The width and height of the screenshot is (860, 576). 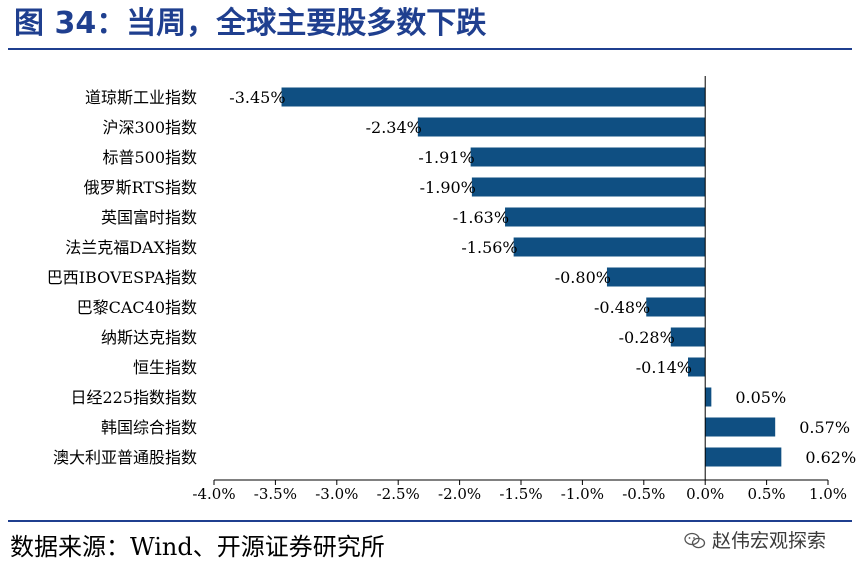 I want to click on data-label: -0.14%, so click(x=664, y=367).